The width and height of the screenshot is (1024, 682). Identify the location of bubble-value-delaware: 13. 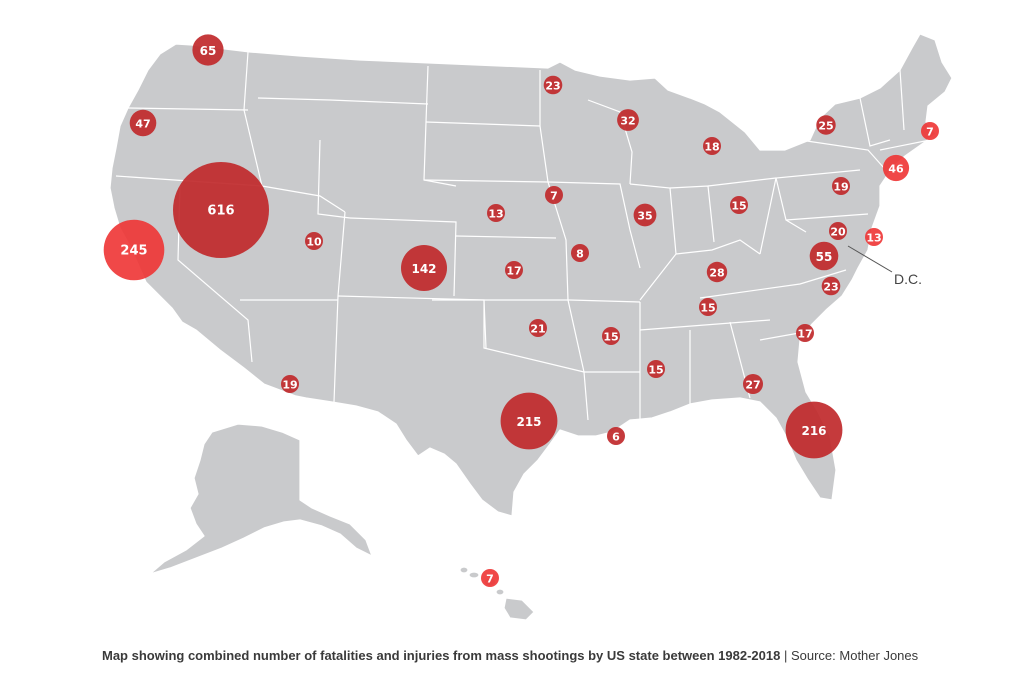
(873, 238).